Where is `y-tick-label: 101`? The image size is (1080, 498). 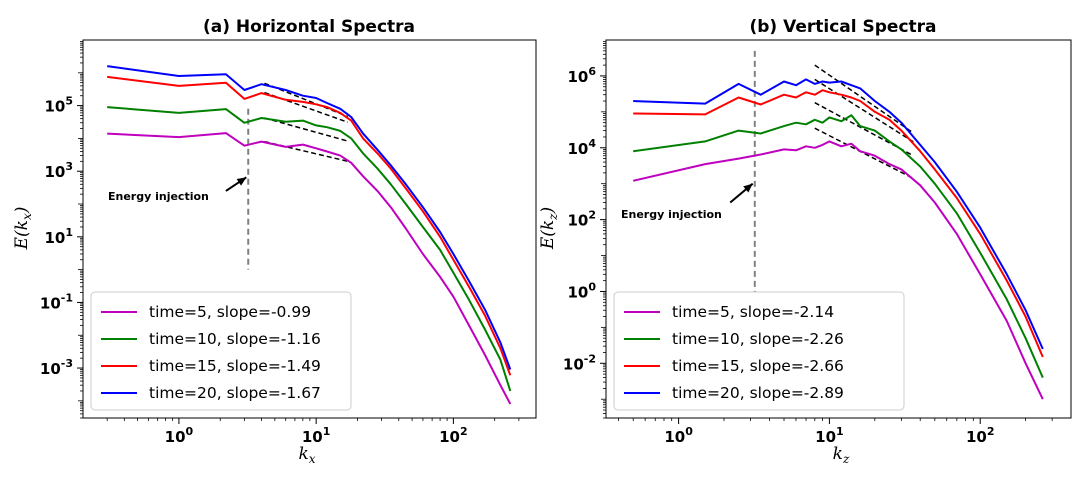 y-tick-label: 101 is located at coordinates (58, 236).